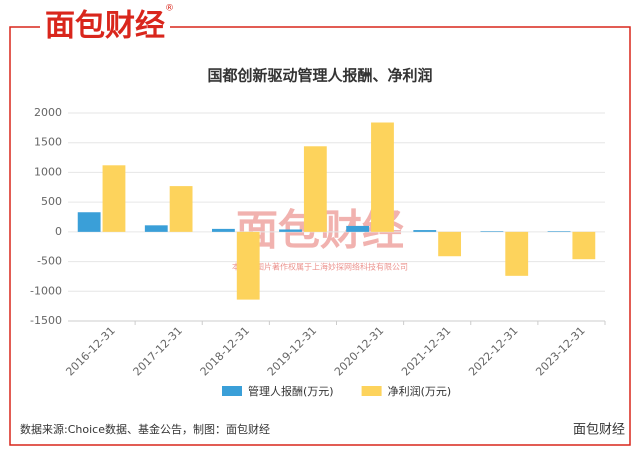 This screenshot has width=640, height=457. Describe the element at coordinates (319, 76) in the screenshot. I see `chart-title: 国都创新驱动管理人报酬、净利润` at that location.